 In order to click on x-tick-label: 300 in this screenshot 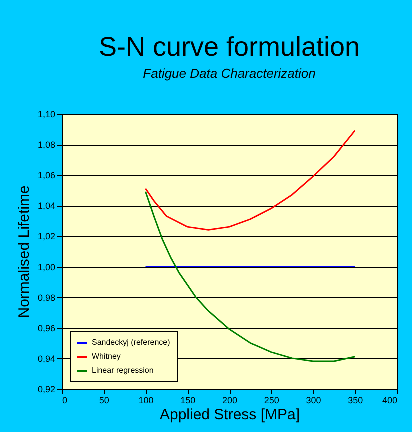, I will do `click(314, 401)`.